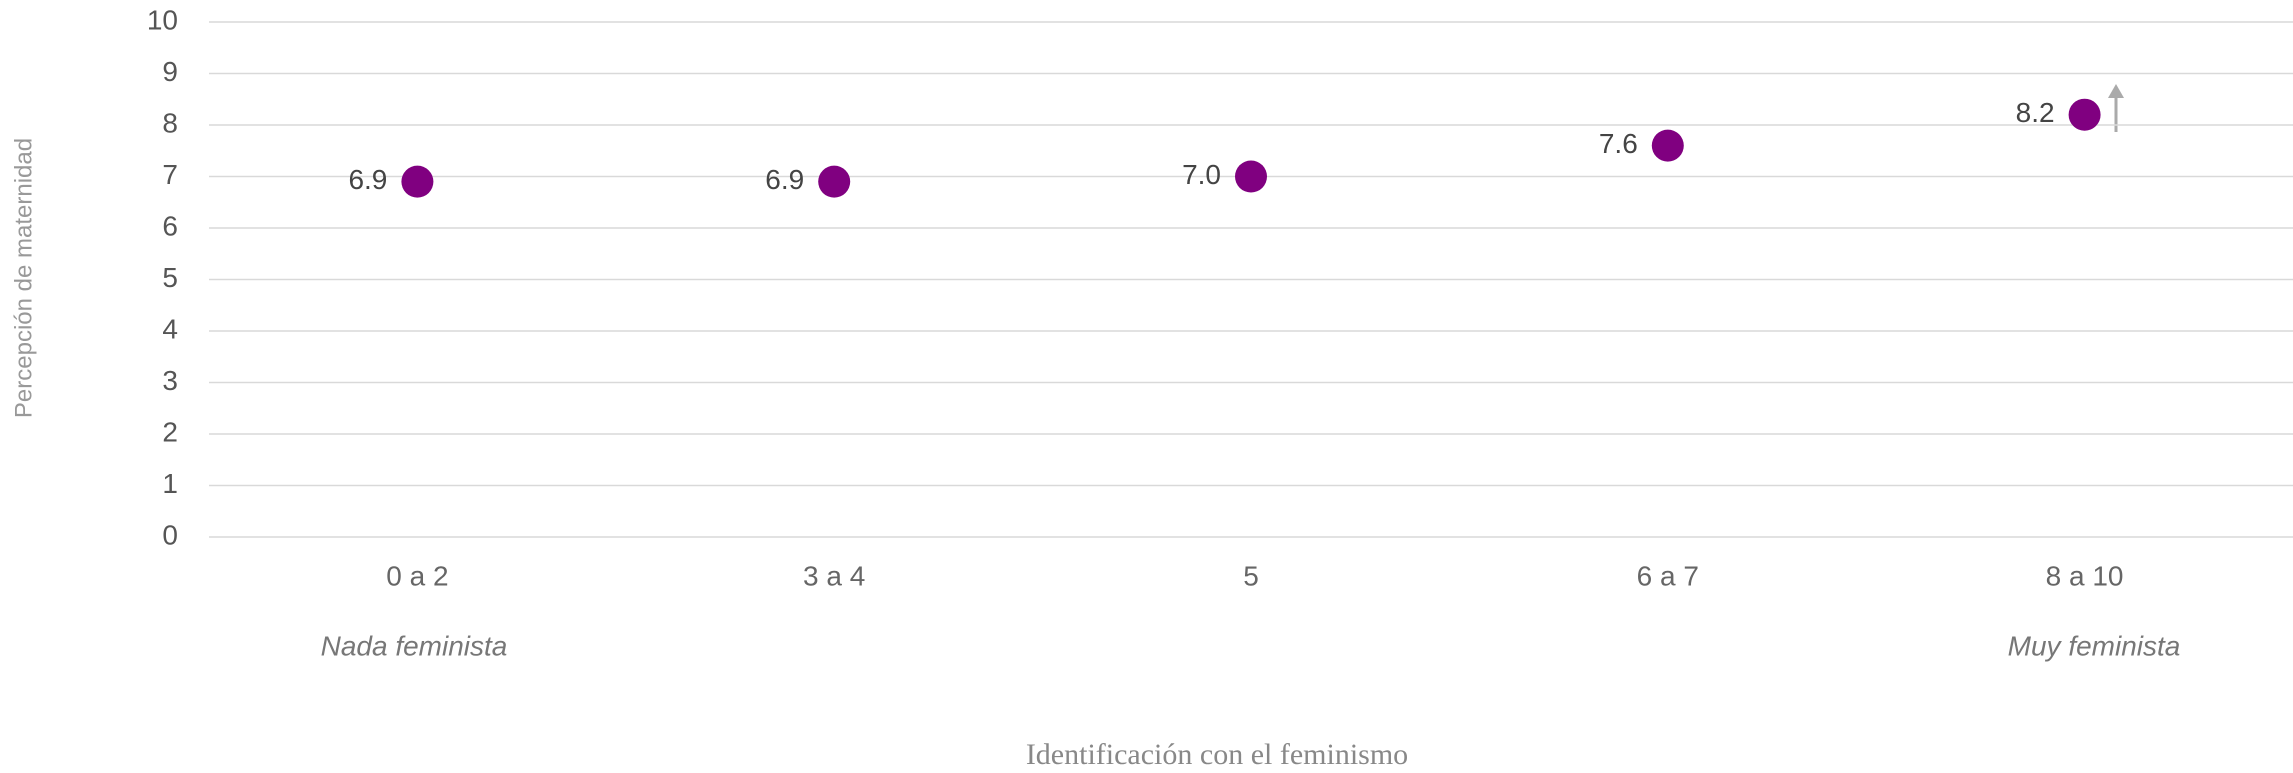 This screenshot has height=773, width=2293. Describe the element at coordinates (1618, 143) in the screenshot. I see `value-label: 7.6` at that location.